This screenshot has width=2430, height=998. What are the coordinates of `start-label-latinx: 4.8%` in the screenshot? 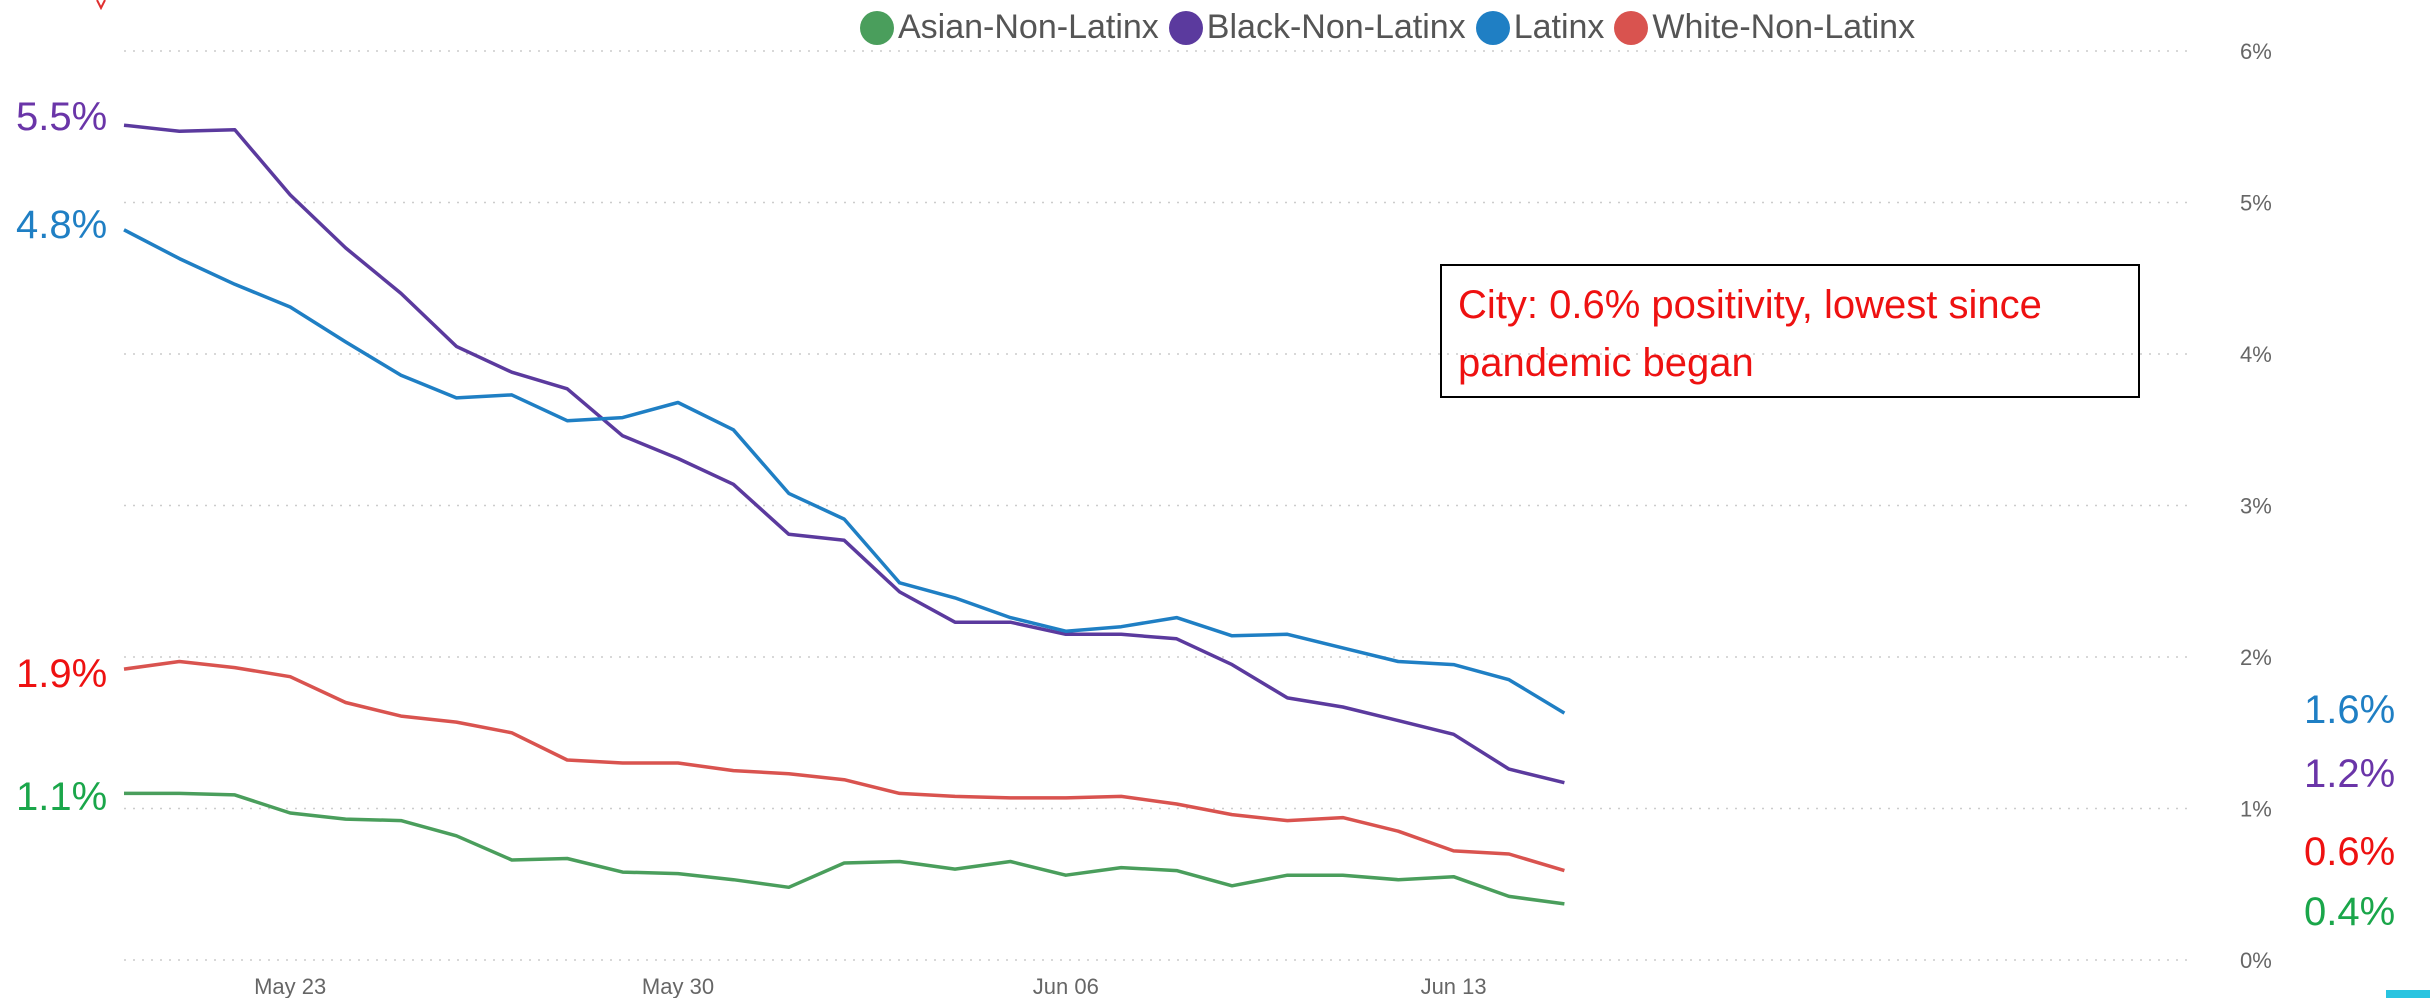 It's located at (61, 225).